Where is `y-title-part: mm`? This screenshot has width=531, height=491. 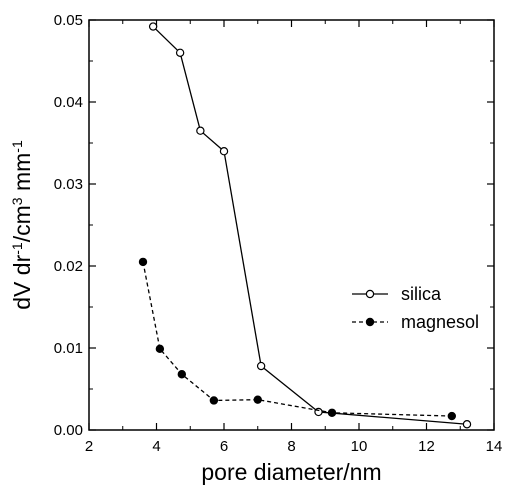
y-title-part: mm is located at coordinates (22, 175).